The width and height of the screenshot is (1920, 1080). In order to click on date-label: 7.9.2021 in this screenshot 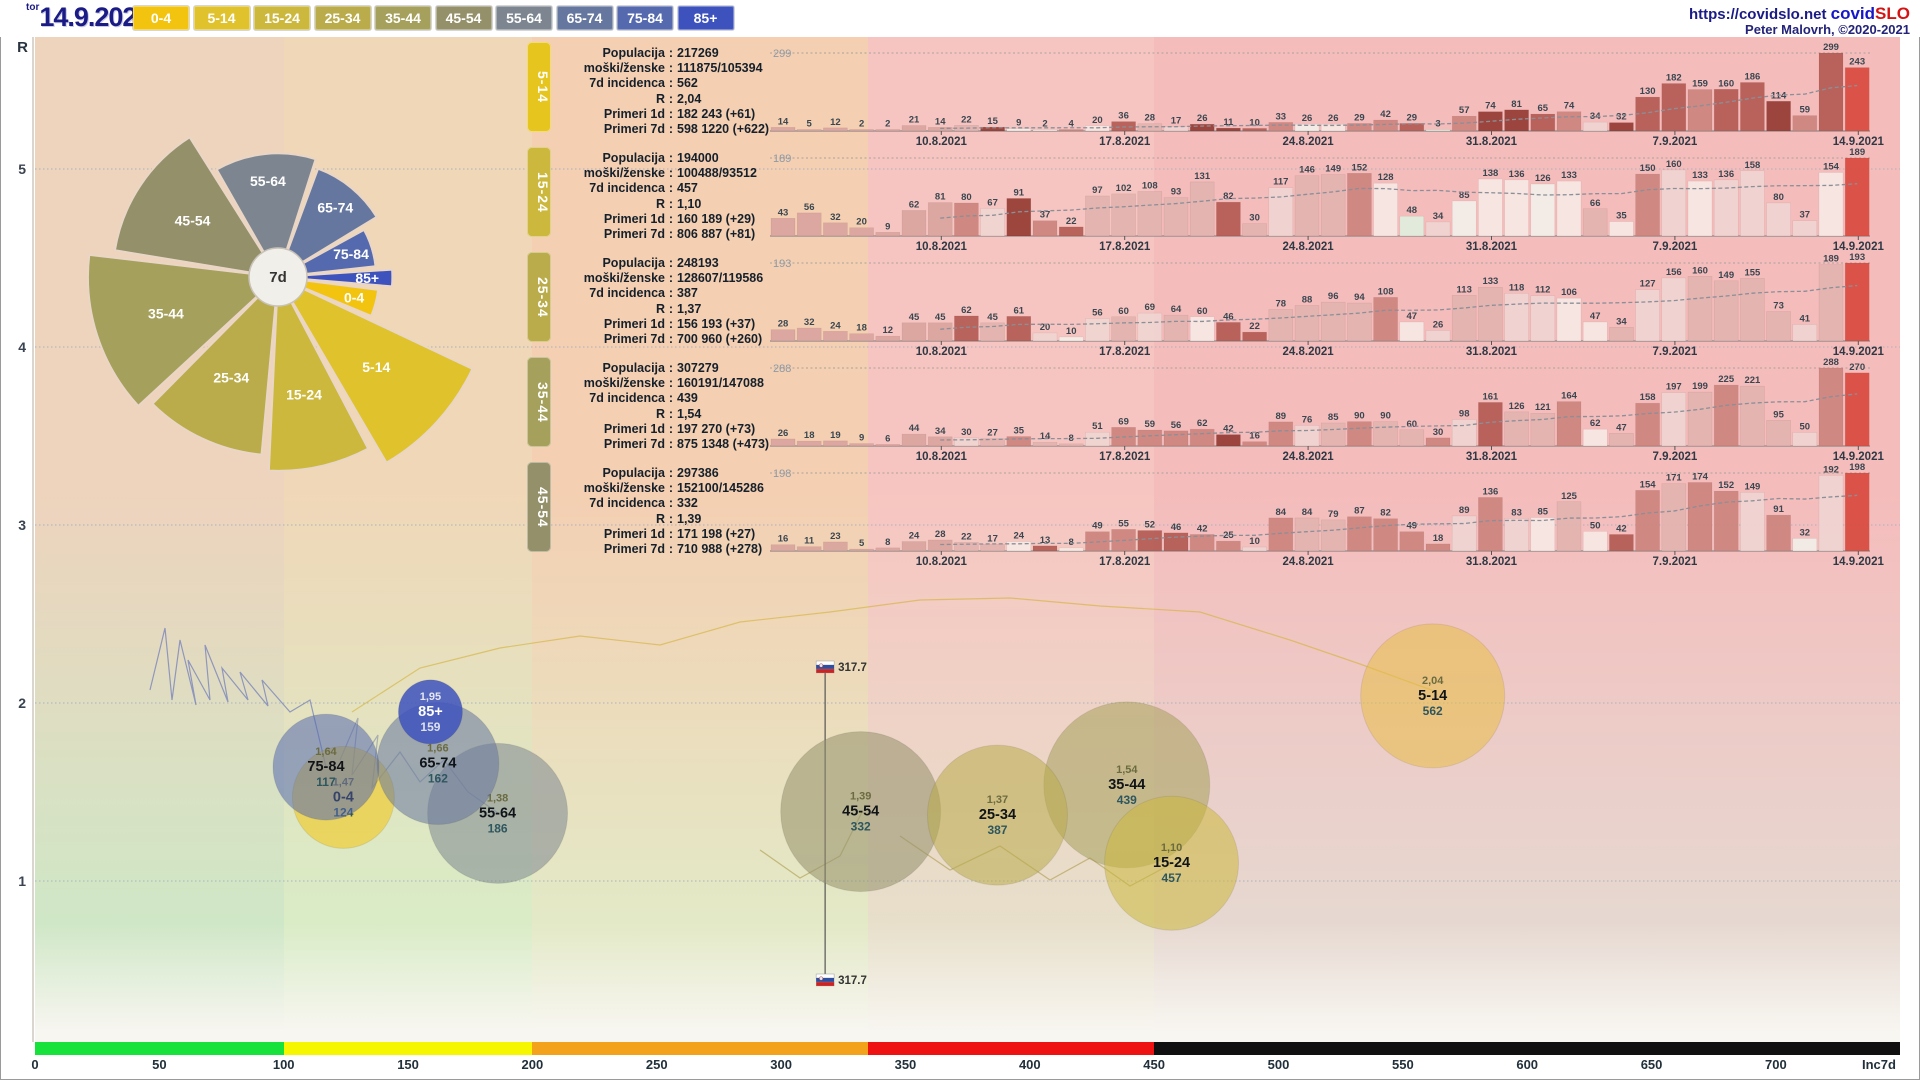, I will do `click(1675, 560)`.